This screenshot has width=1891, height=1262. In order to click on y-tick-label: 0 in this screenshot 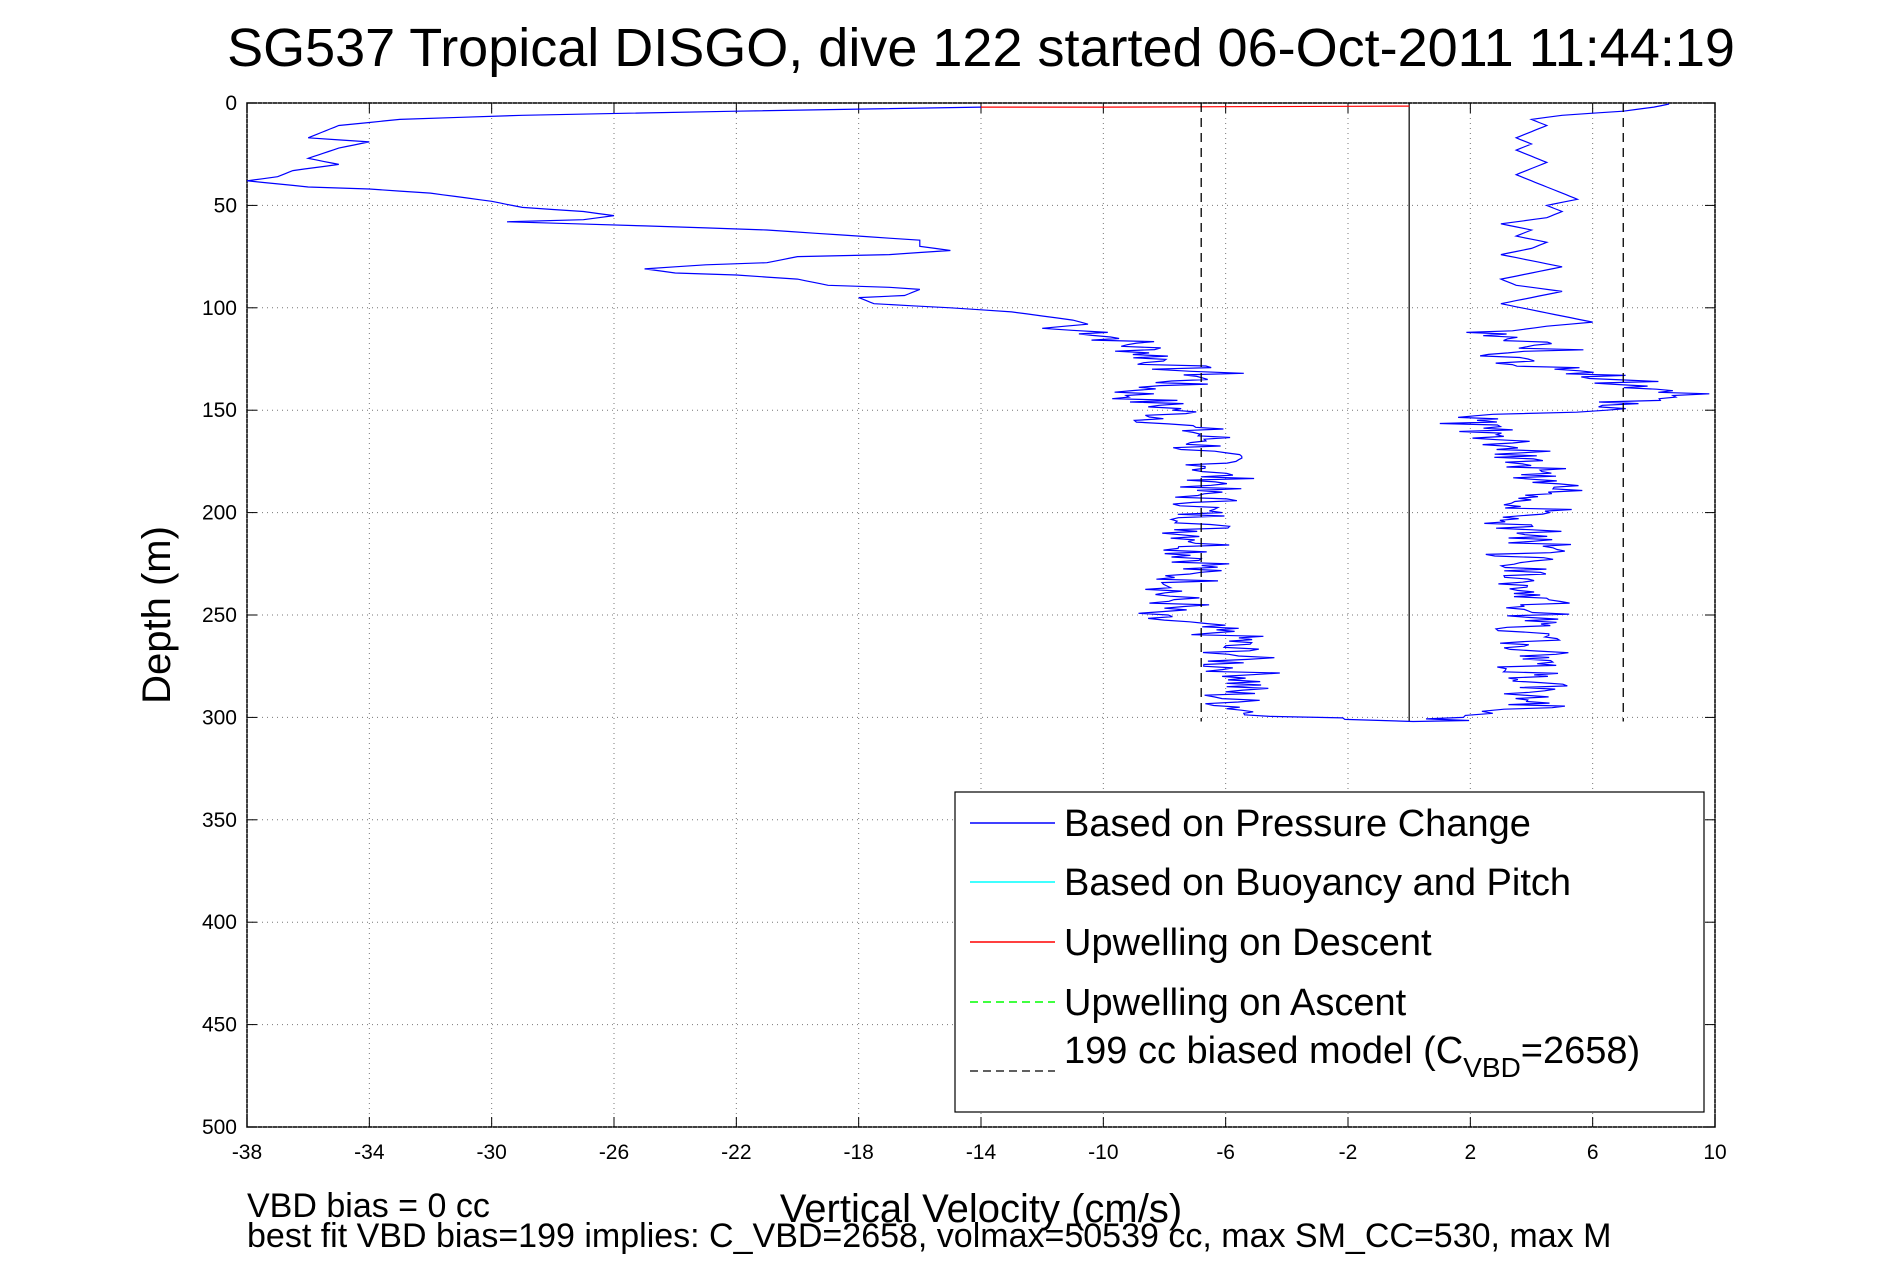, I will do `click(231, 103)`.